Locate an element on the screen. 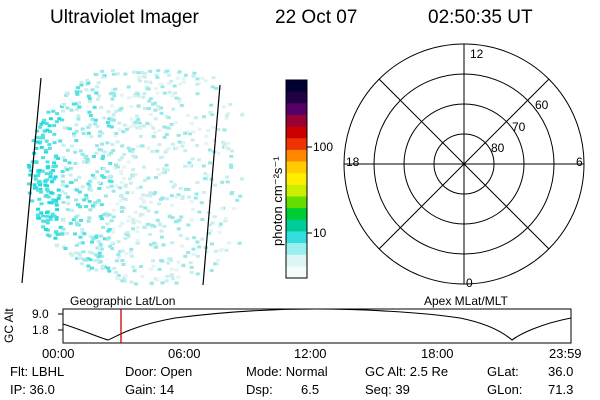  param-glon-label: GLon: is located at coordinates (505, 389).